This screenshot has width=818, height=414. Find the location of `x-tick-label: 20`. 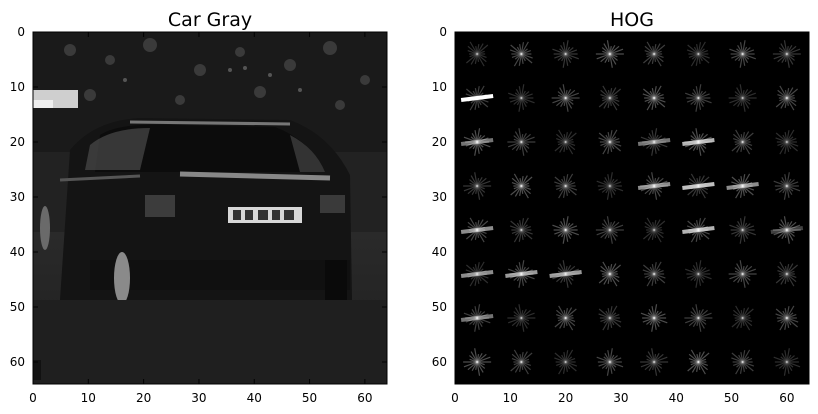

x-tick-label: 20 is located at coordinates (143, 398).